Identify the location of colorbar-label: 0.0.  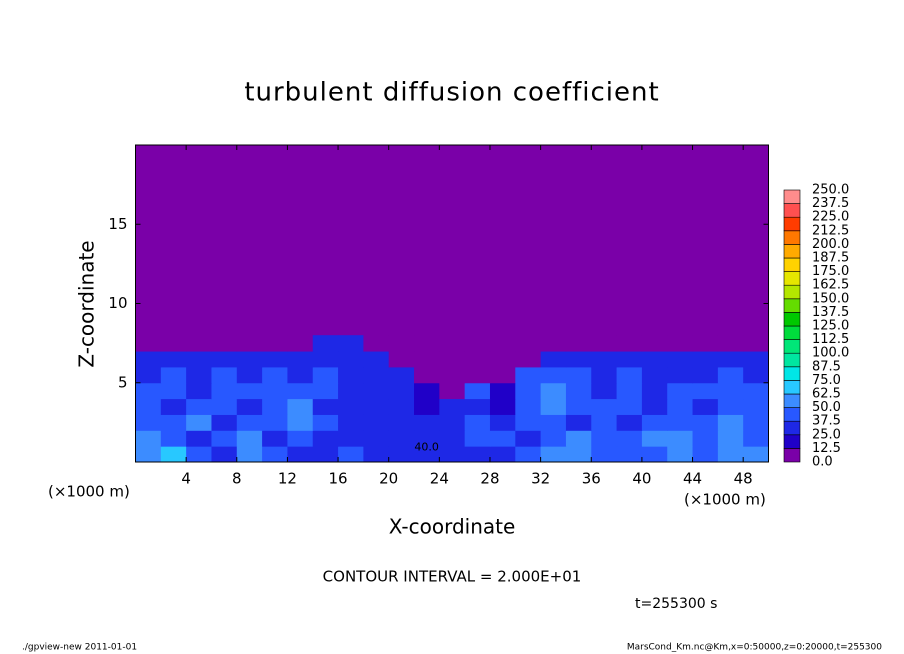
(822, 462).